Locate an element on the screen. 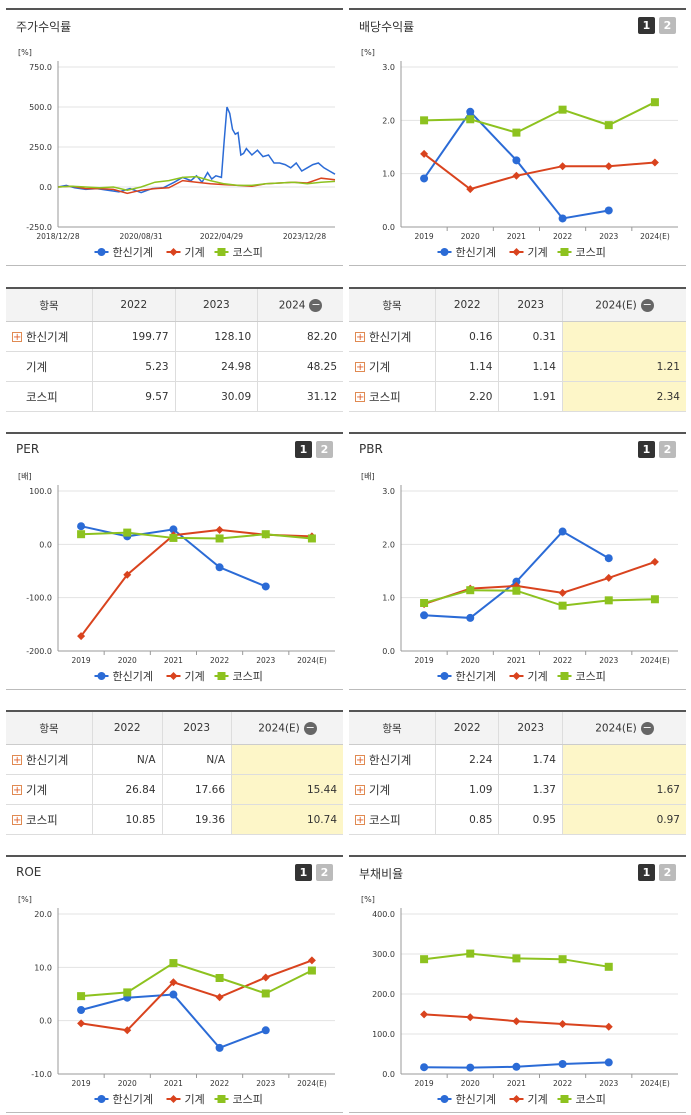 The height and width of the screenshot is (1115, 691). value-cell: 19.36 is located at coordinates (196, 819).